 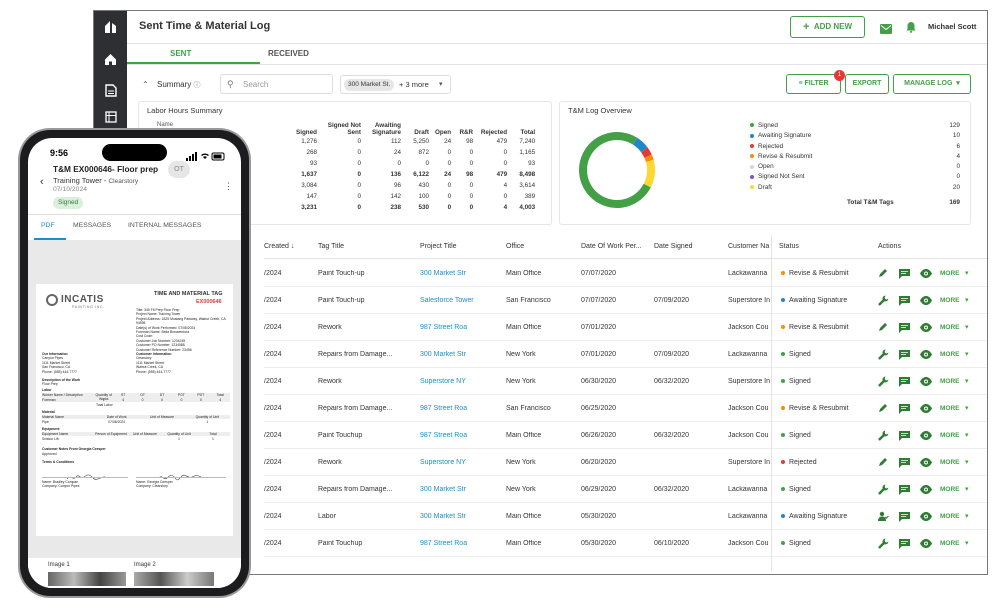 I want to click on summary-toggle: Summary ⓘ, so click(x=179, y=84).